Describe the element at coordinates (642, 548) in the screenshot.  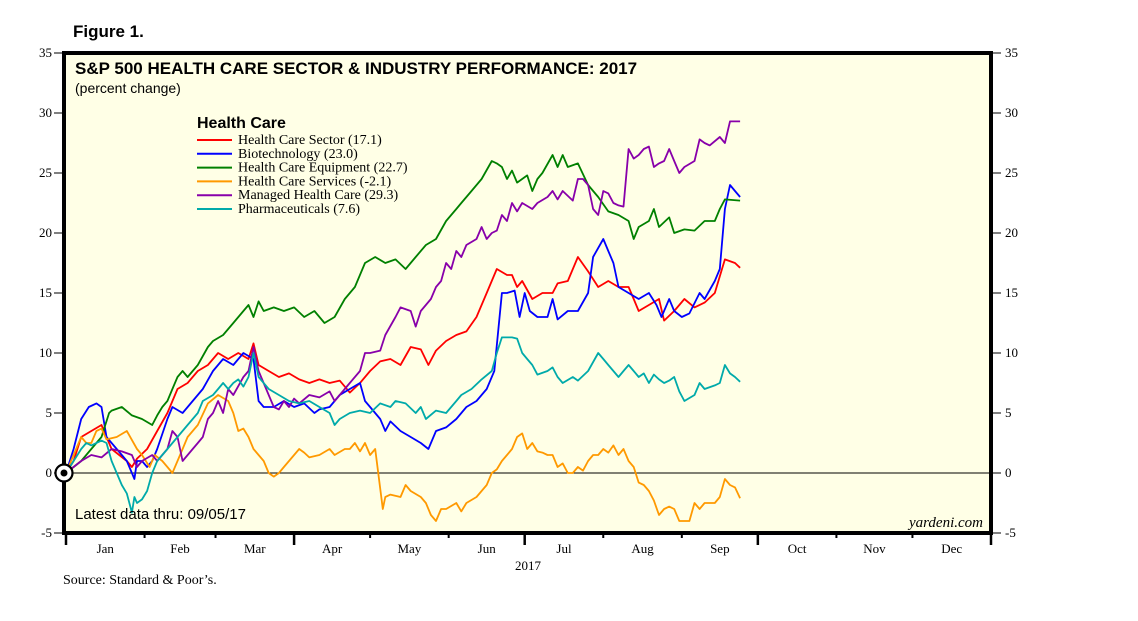
I see `x-tick-label: Aug` at that location.